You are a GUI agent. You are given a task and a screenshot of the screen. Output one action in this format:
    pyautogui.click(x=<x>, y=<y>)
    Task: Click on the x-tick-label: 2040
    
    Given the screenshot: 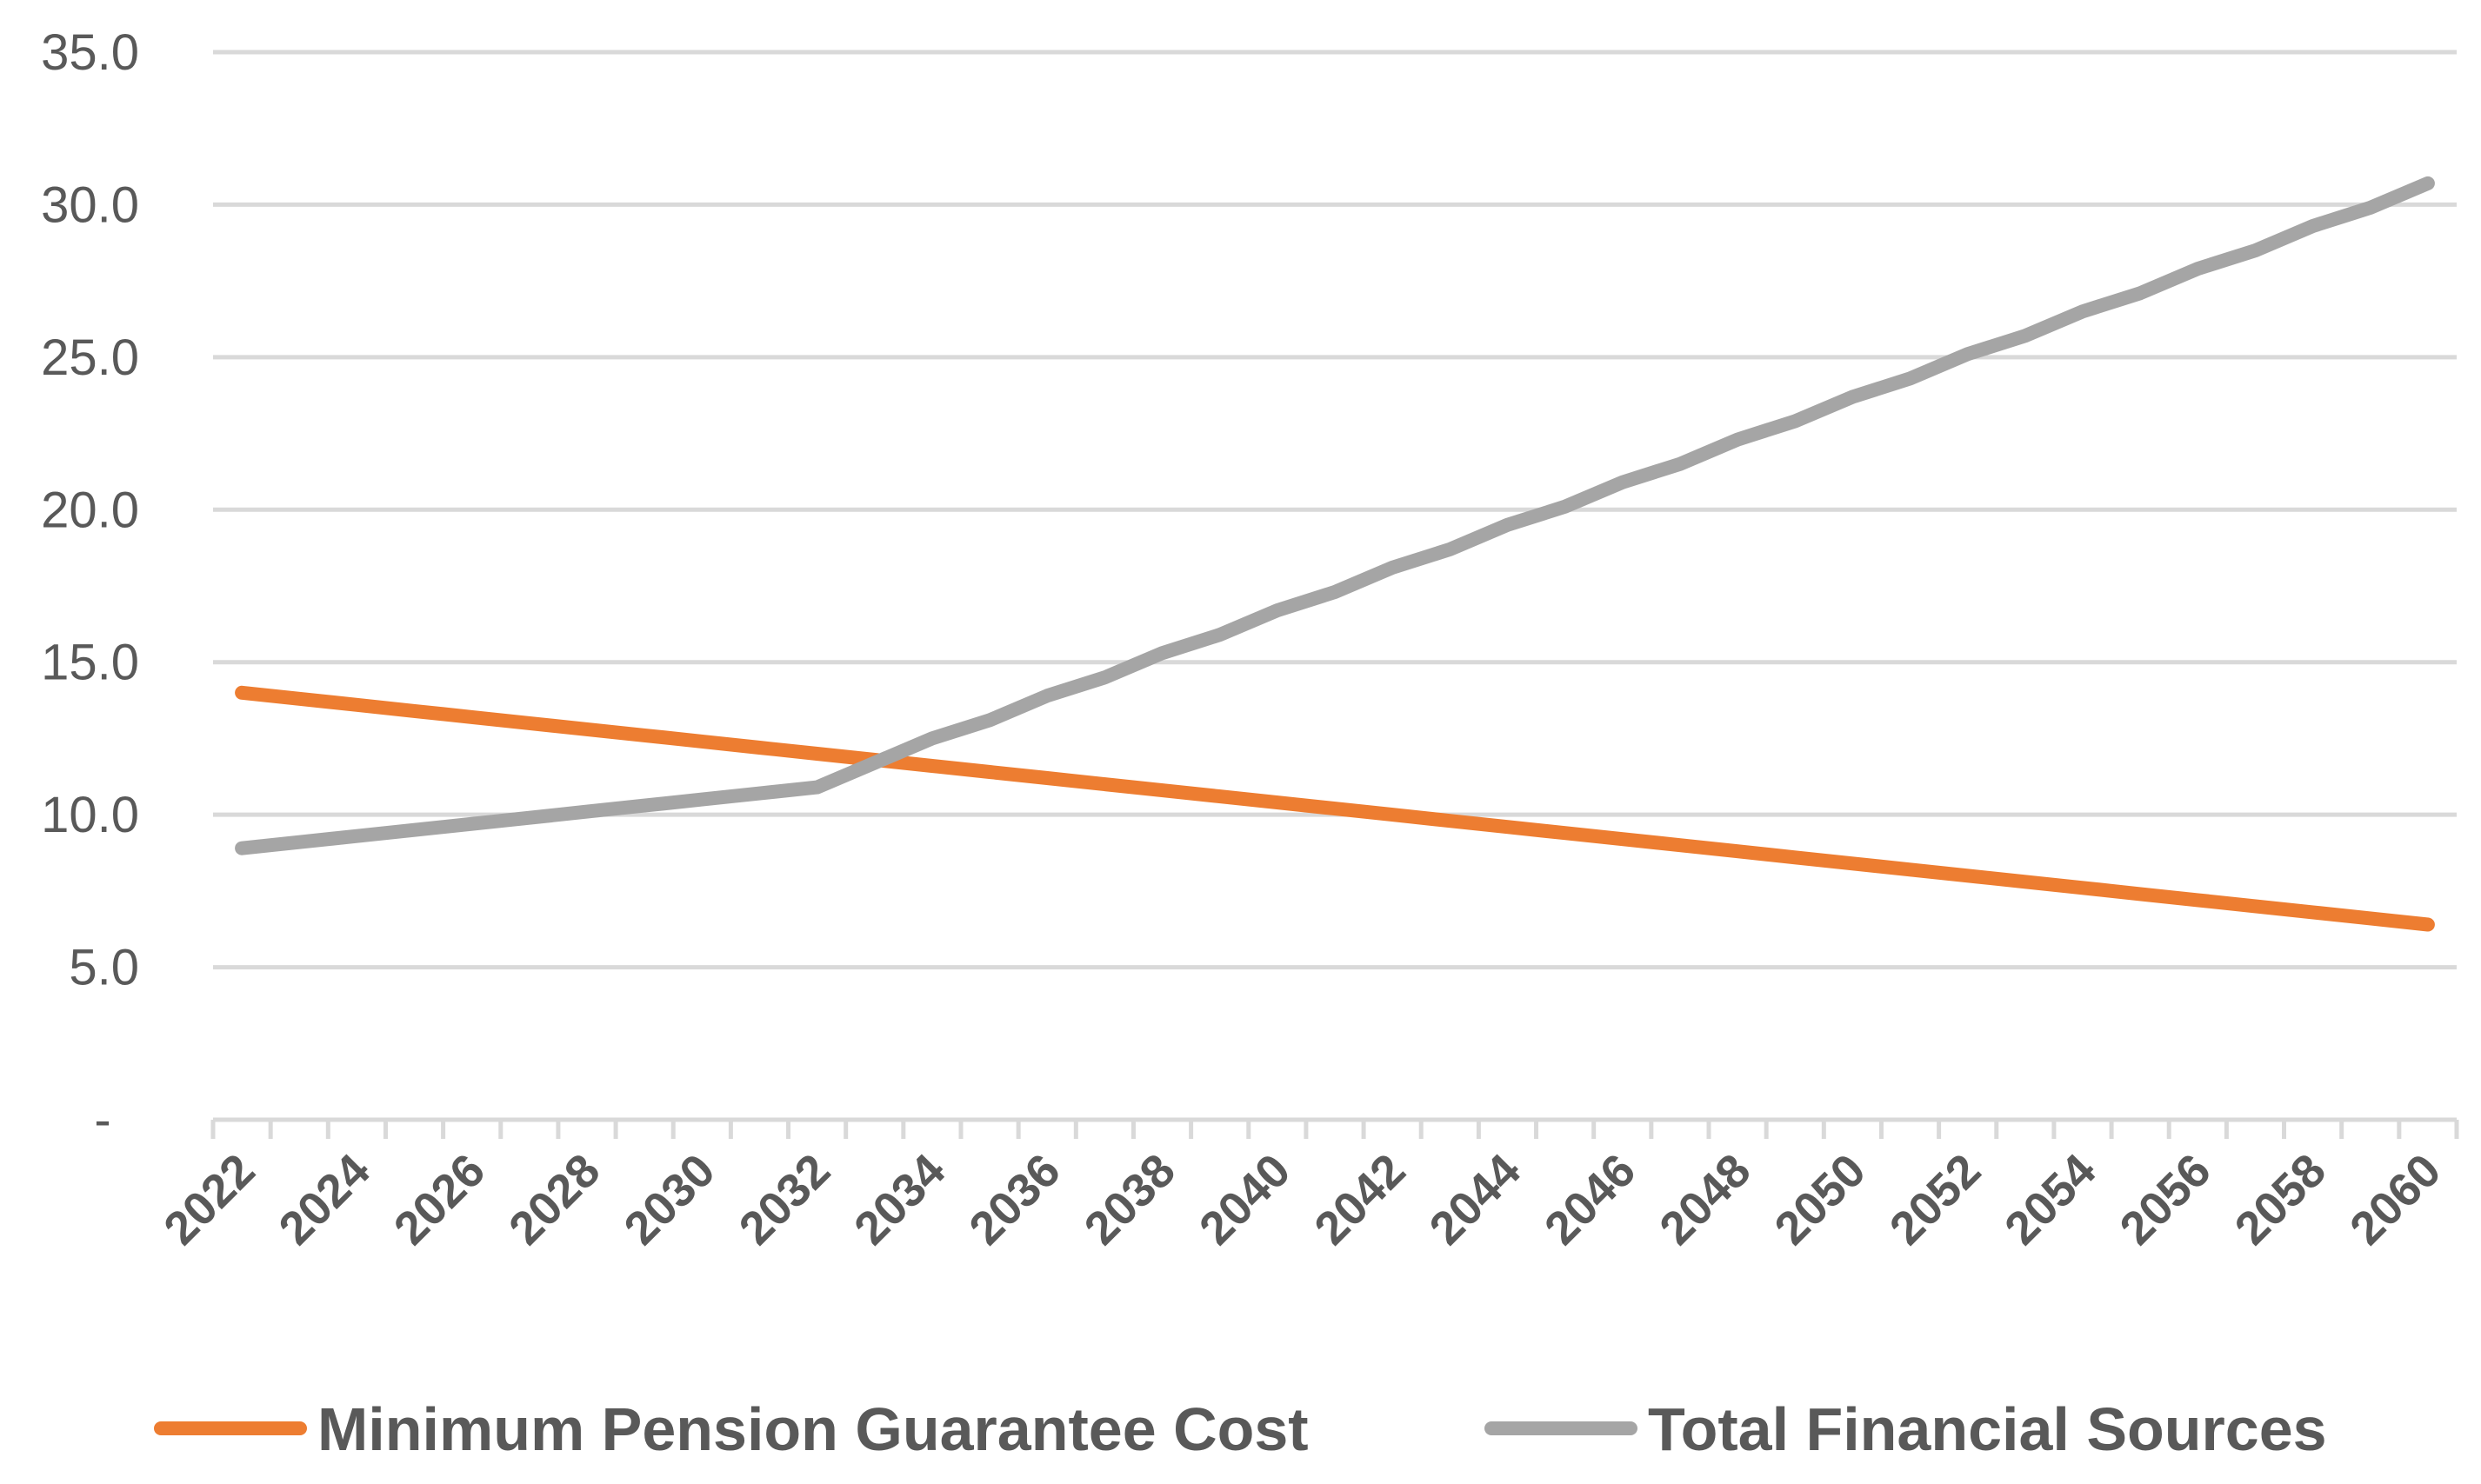 What is the action you would take?
    pyautogui.click(x=1245, y=1199)
    